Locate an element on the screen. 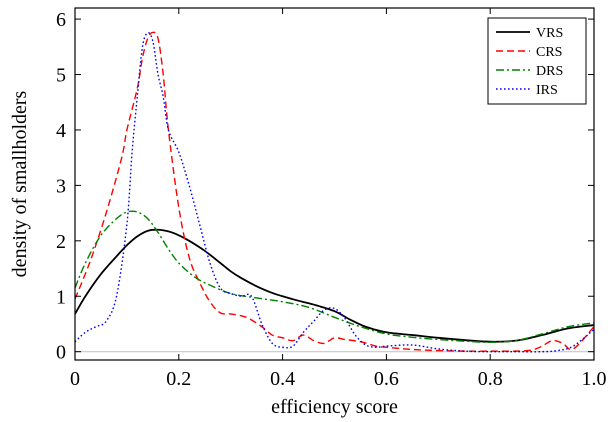  x-tick-label: 0.4 is located at coordinates (282, 379).